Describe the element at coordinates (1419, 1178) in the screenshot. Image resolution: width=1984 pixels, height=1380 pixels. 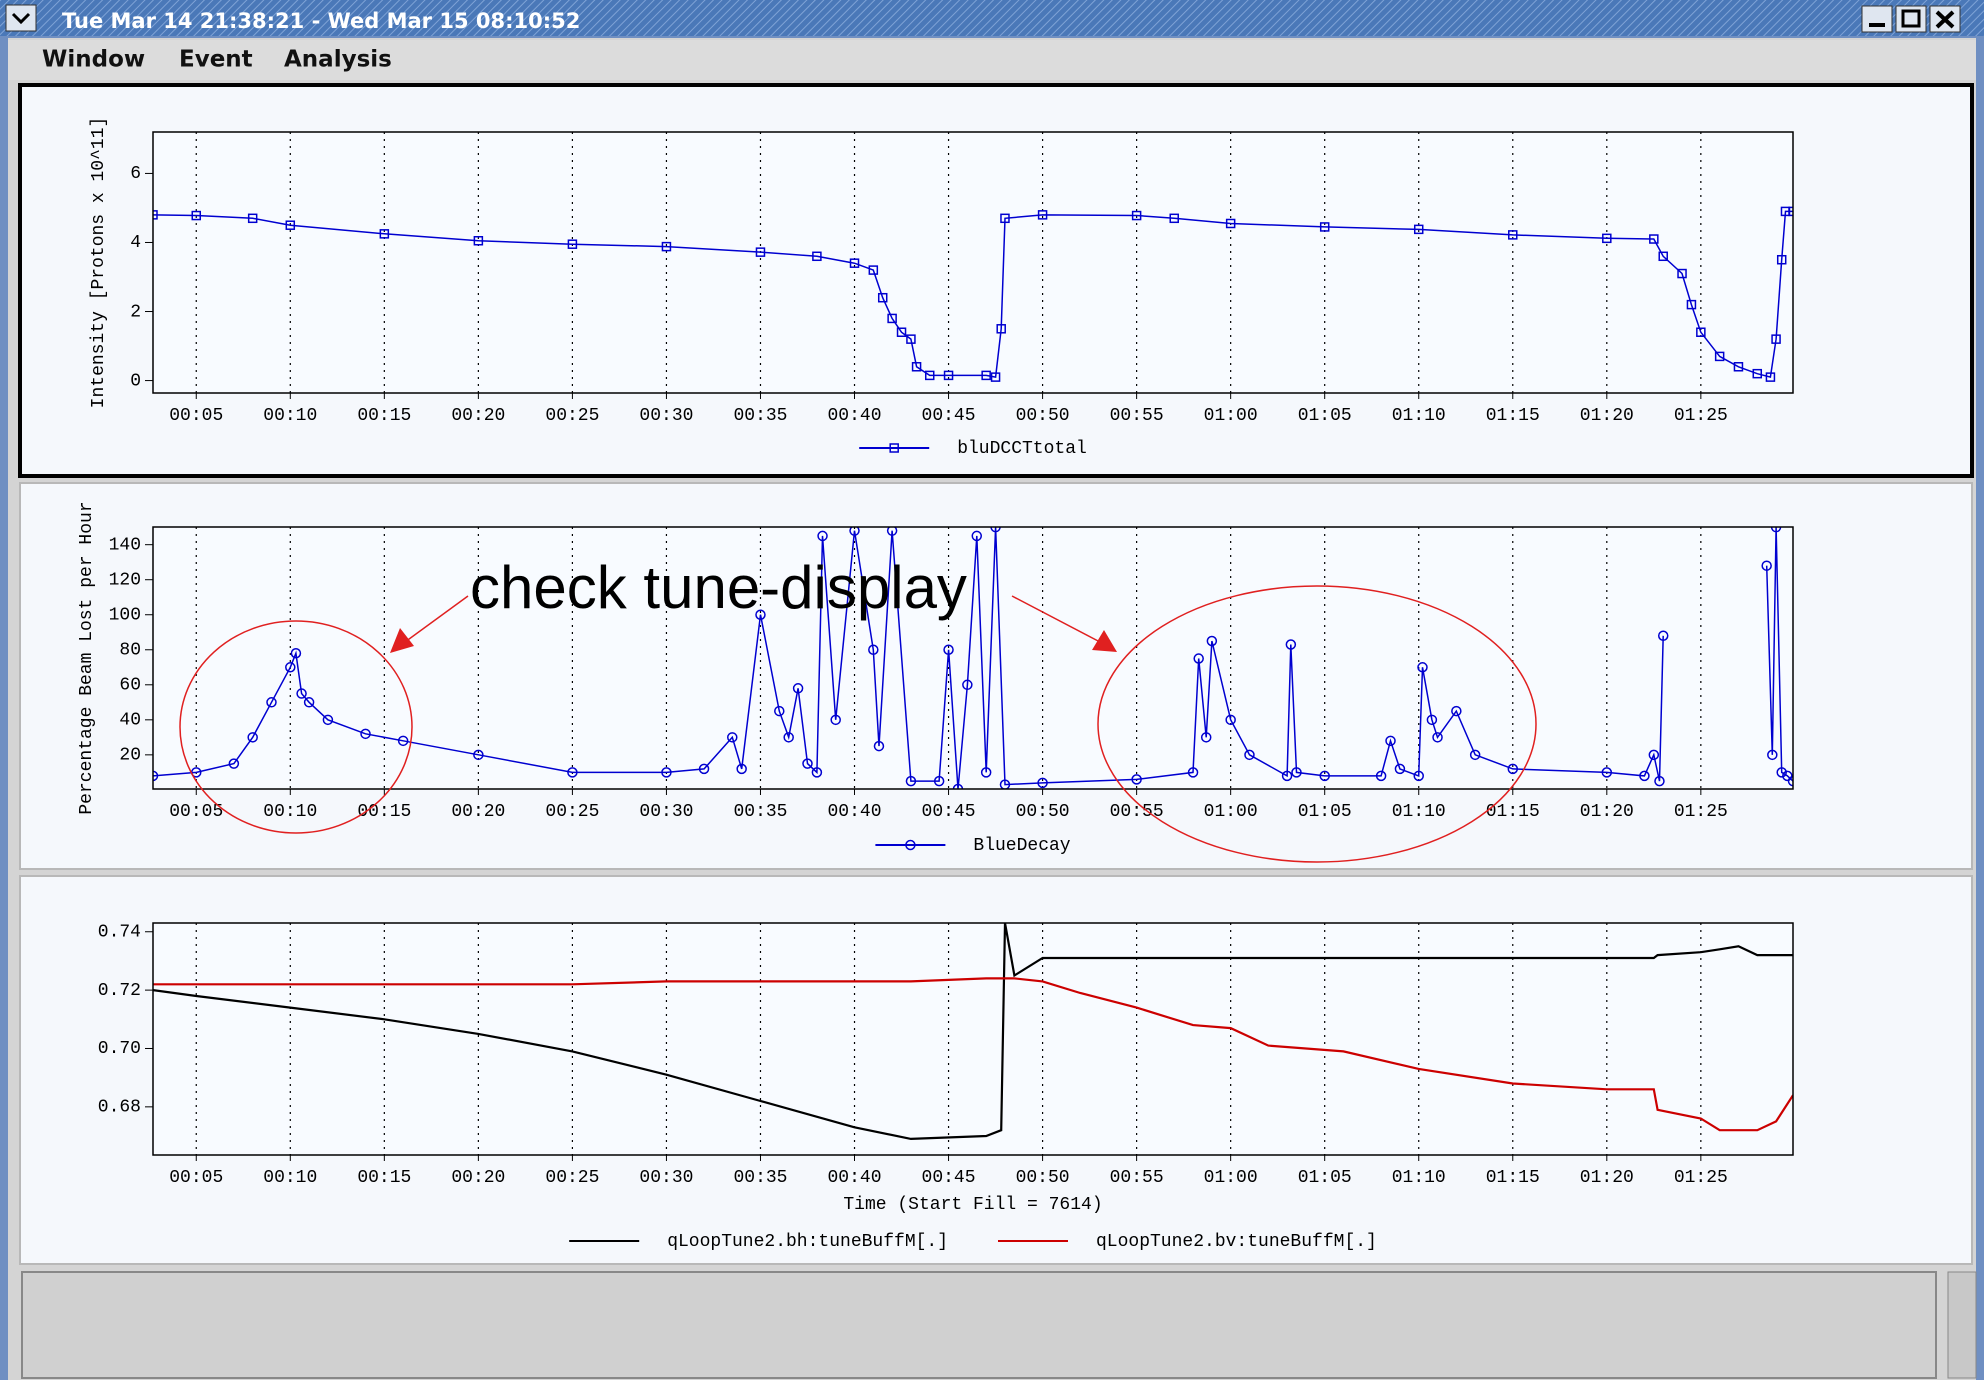
I see `x-tick-label: 01:10` at that location.